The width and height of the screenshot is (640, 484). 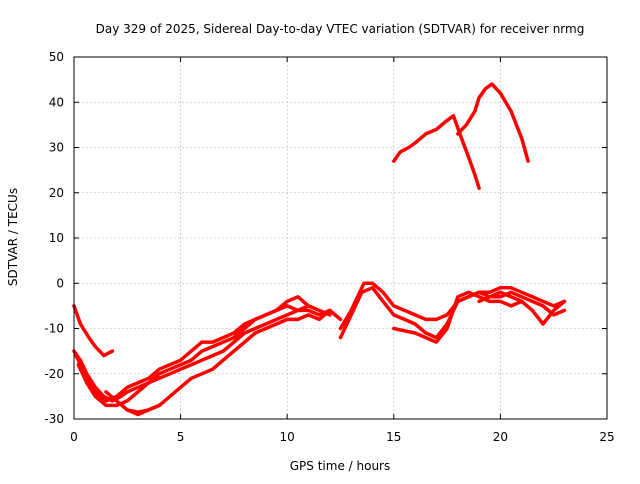 What do you see at coordinates (56, 57) in the screenshot?
I see `y-tick-label: 50` at bounding box center [56, 57].